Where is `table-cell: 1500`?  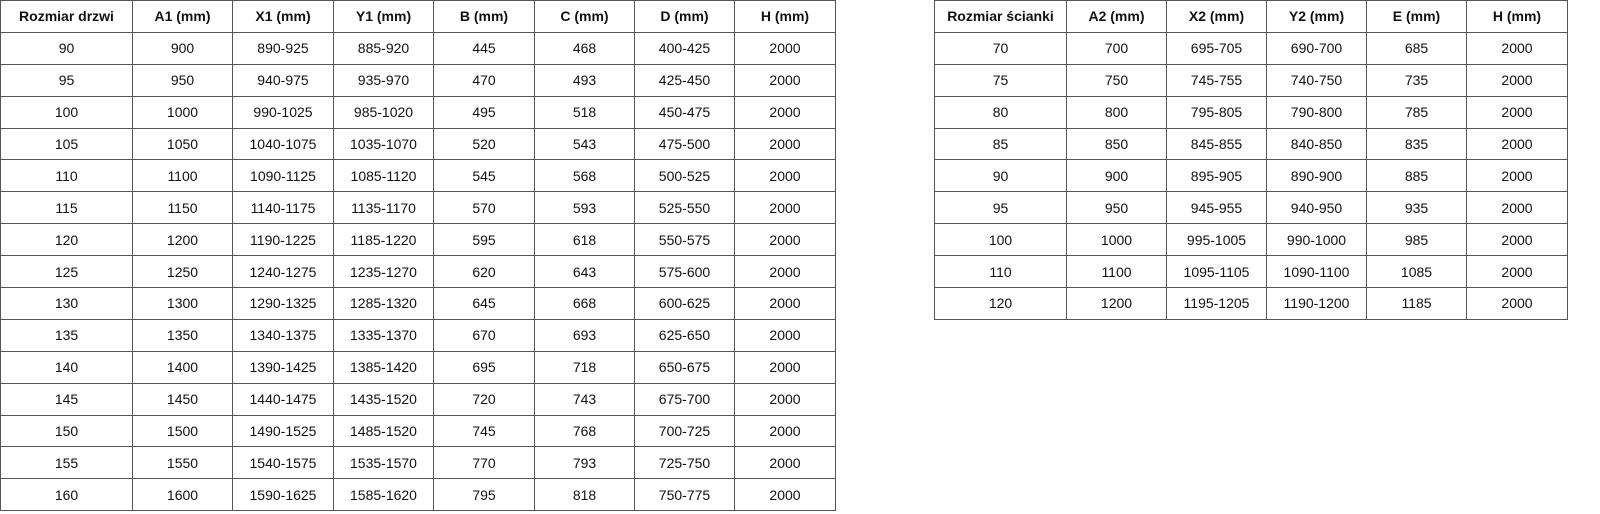 table-cell: 1500 is located at coordinates (182, 431).